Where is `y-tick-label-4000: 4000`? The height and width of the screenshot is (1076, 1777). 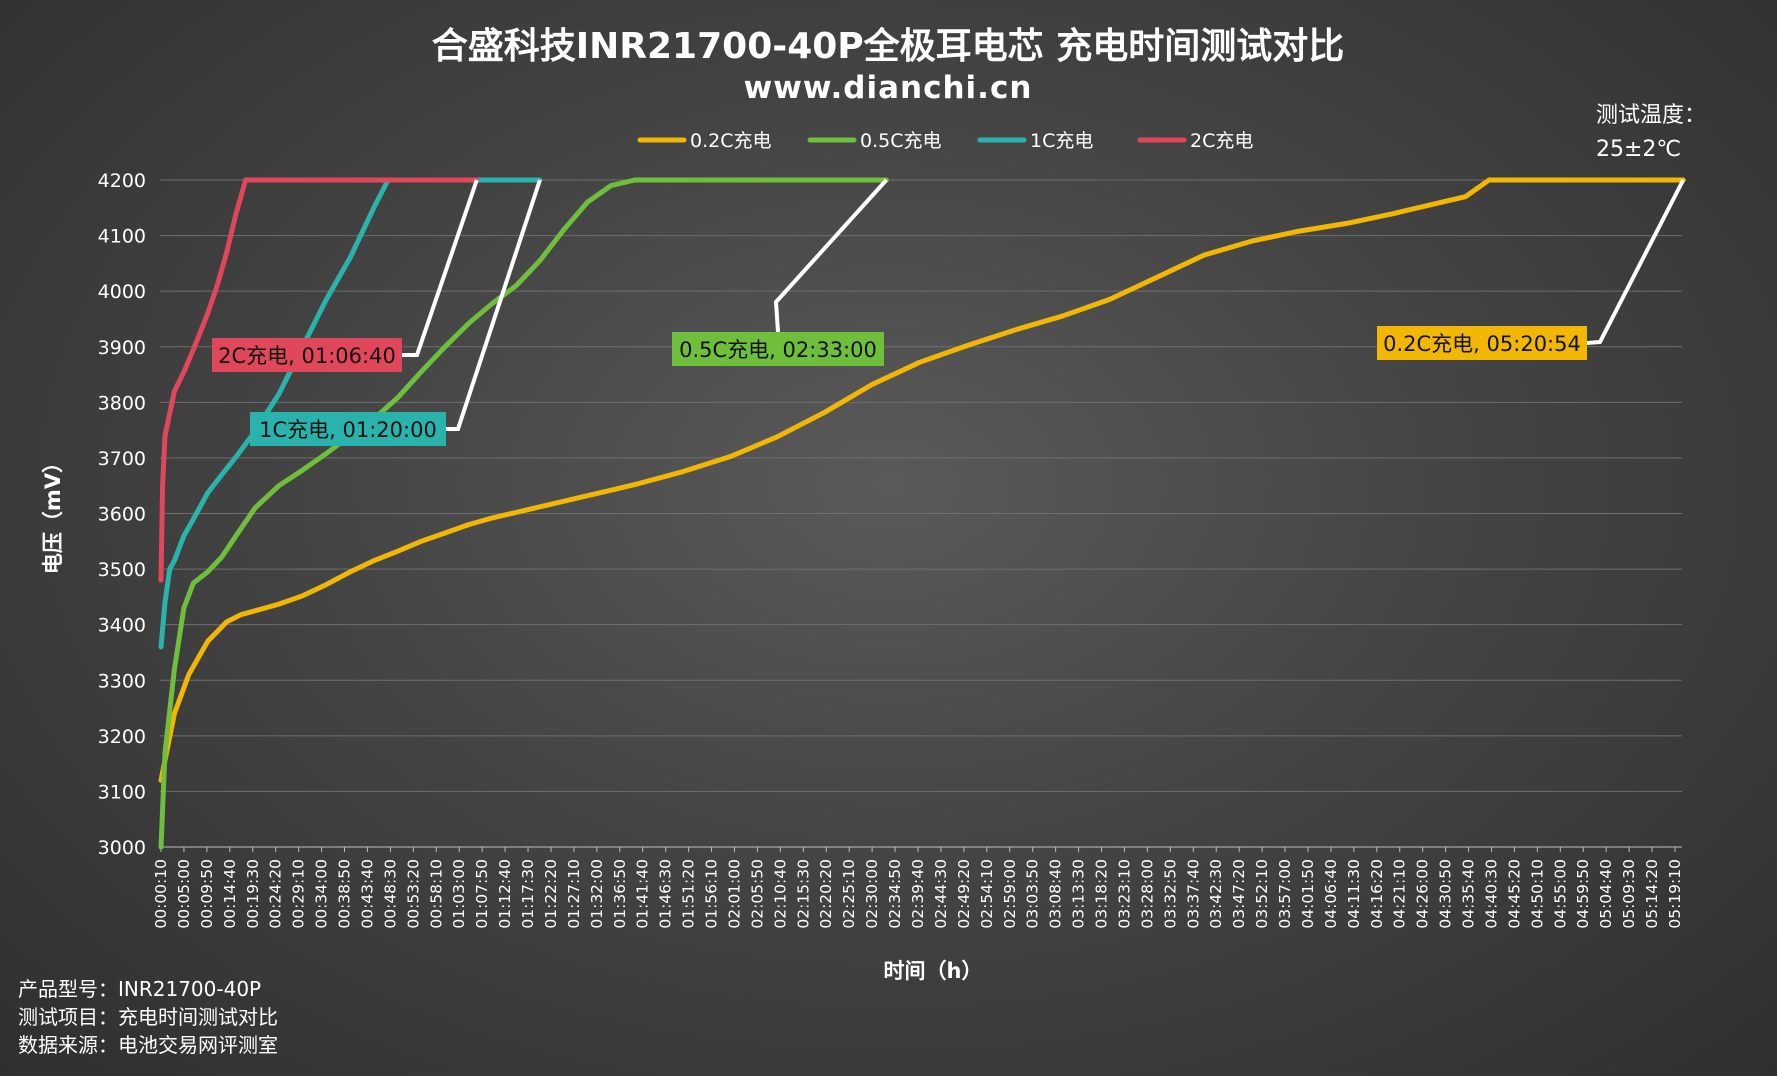 y-tick-label-4000: 4000 is located at coordinates (122, 292).